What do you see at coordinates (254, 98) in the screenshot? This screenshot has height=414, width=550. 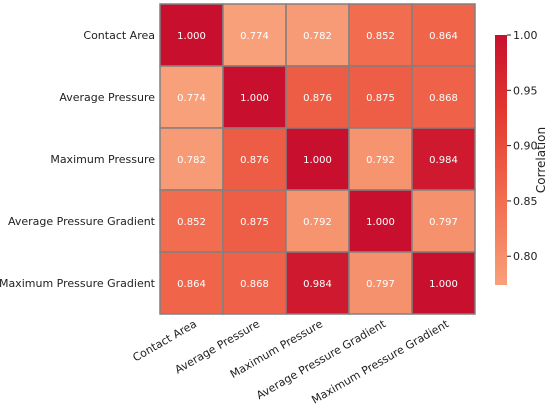 I see `heatmap-cell-value-r1-c1: 1.000` at bounding box center [254, 98].